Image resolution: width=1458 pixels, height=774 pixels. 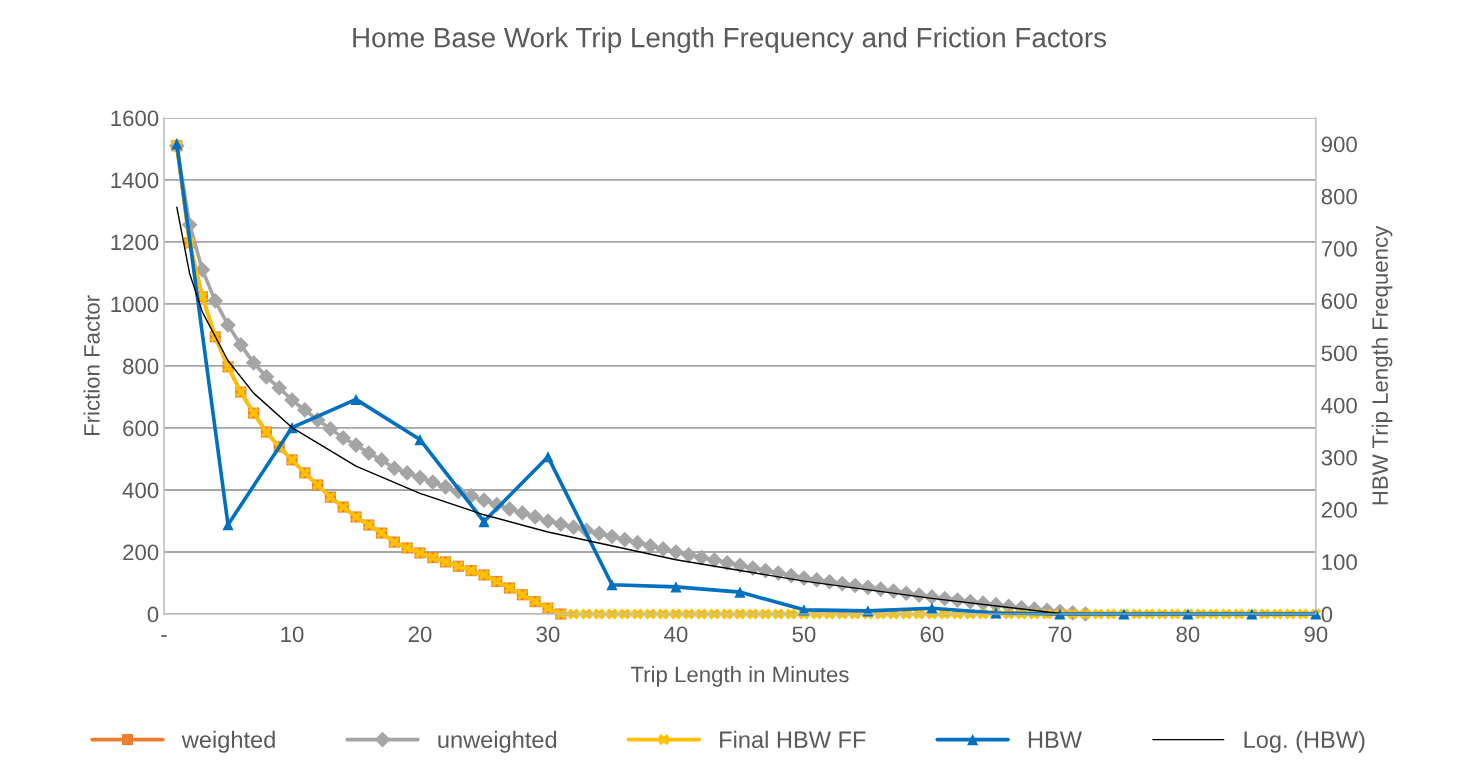 What do you see at coordinates (153, 614) in the screenshot?
I see `y-tick-label: 0` at bounding box center [153, 614].